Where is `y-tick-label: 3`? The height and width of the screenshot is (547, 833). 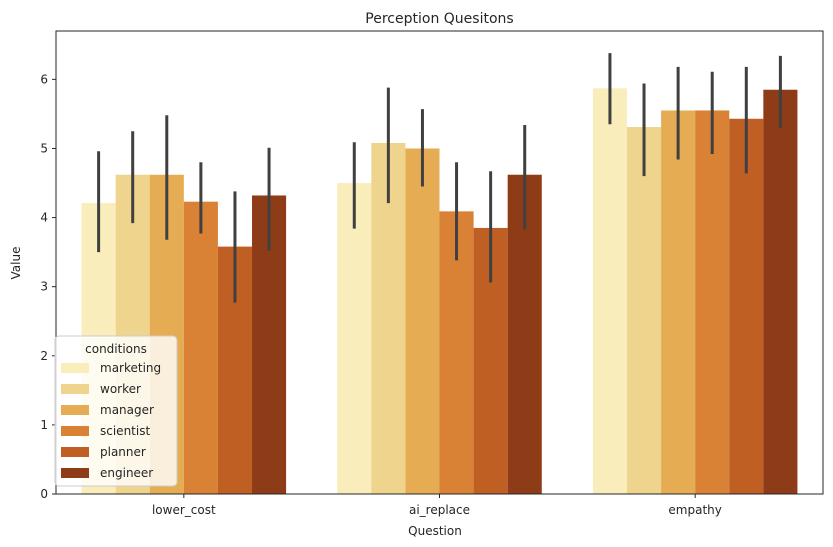 y-tick-label: 3 is located at coordinates (44, 287).